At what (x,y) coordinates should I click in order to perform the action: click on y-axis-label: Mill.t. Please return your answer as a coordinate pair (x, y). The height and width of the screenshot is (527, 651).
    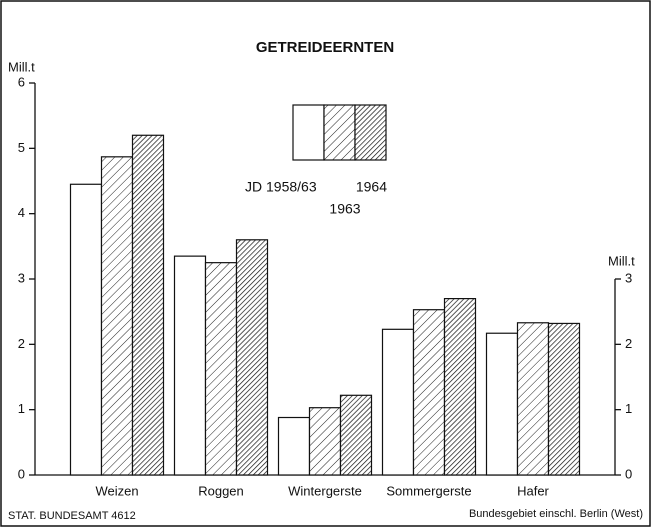
    Looking at the image, I should click on (21, 66).